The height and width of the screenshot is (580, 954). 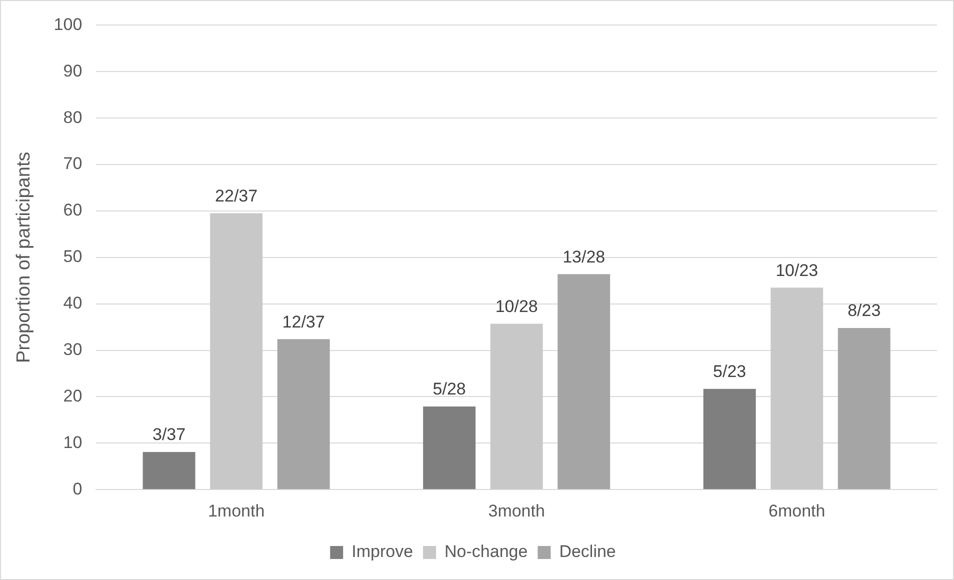 I want to click on data-label: 5/23, so click(x=729, y=372).